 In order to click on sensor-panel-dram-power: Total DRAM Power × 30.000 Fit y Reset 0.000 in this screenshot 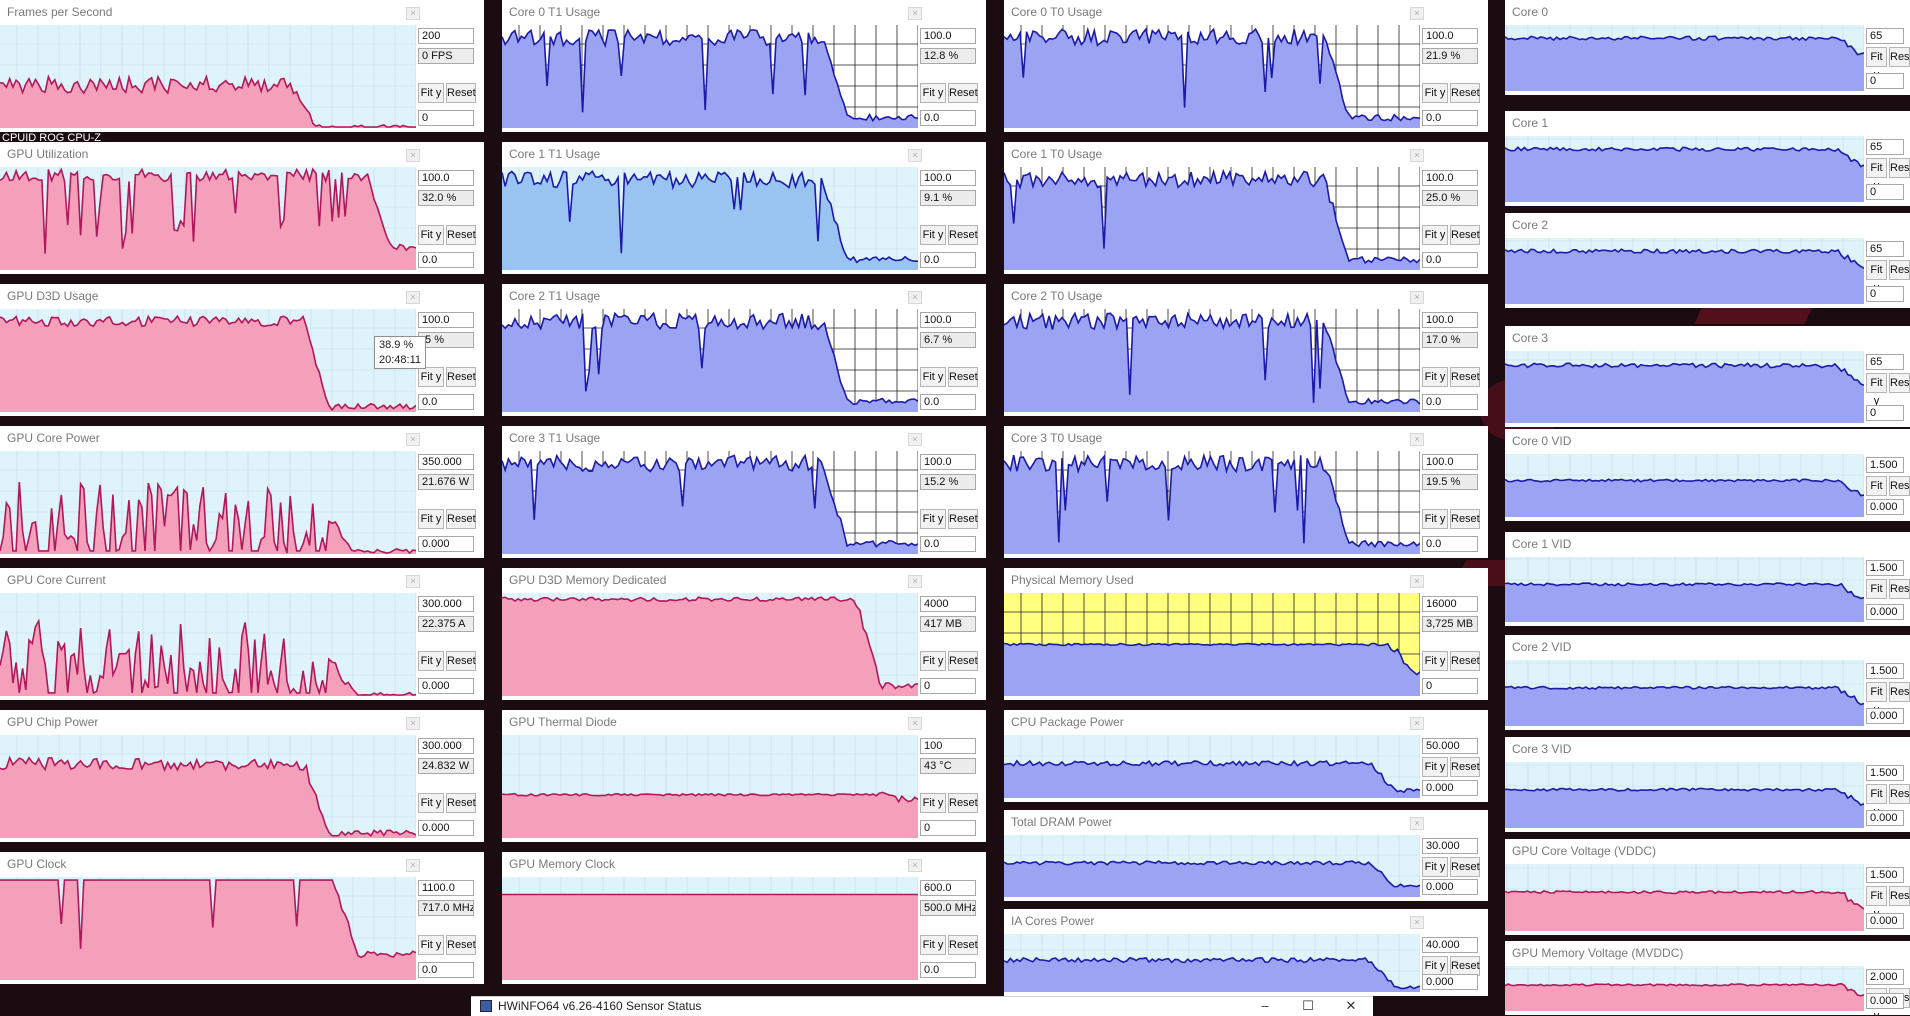, I will do `click(1246, 855)`.